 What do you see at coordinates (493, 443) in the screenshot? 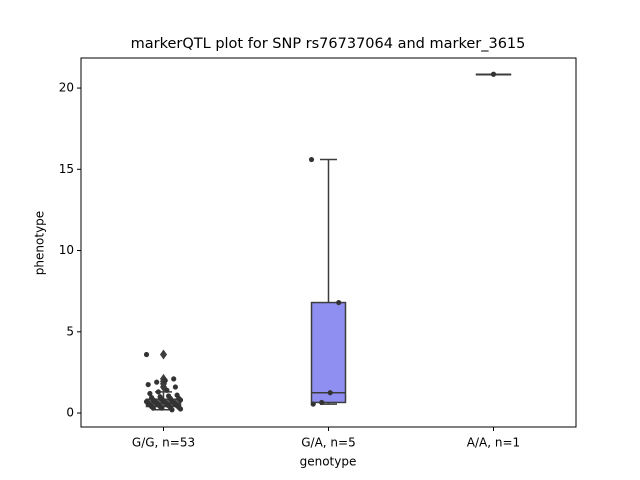
I see `x-tick-label: A/A, n=1` at bounding box center [493, 443].